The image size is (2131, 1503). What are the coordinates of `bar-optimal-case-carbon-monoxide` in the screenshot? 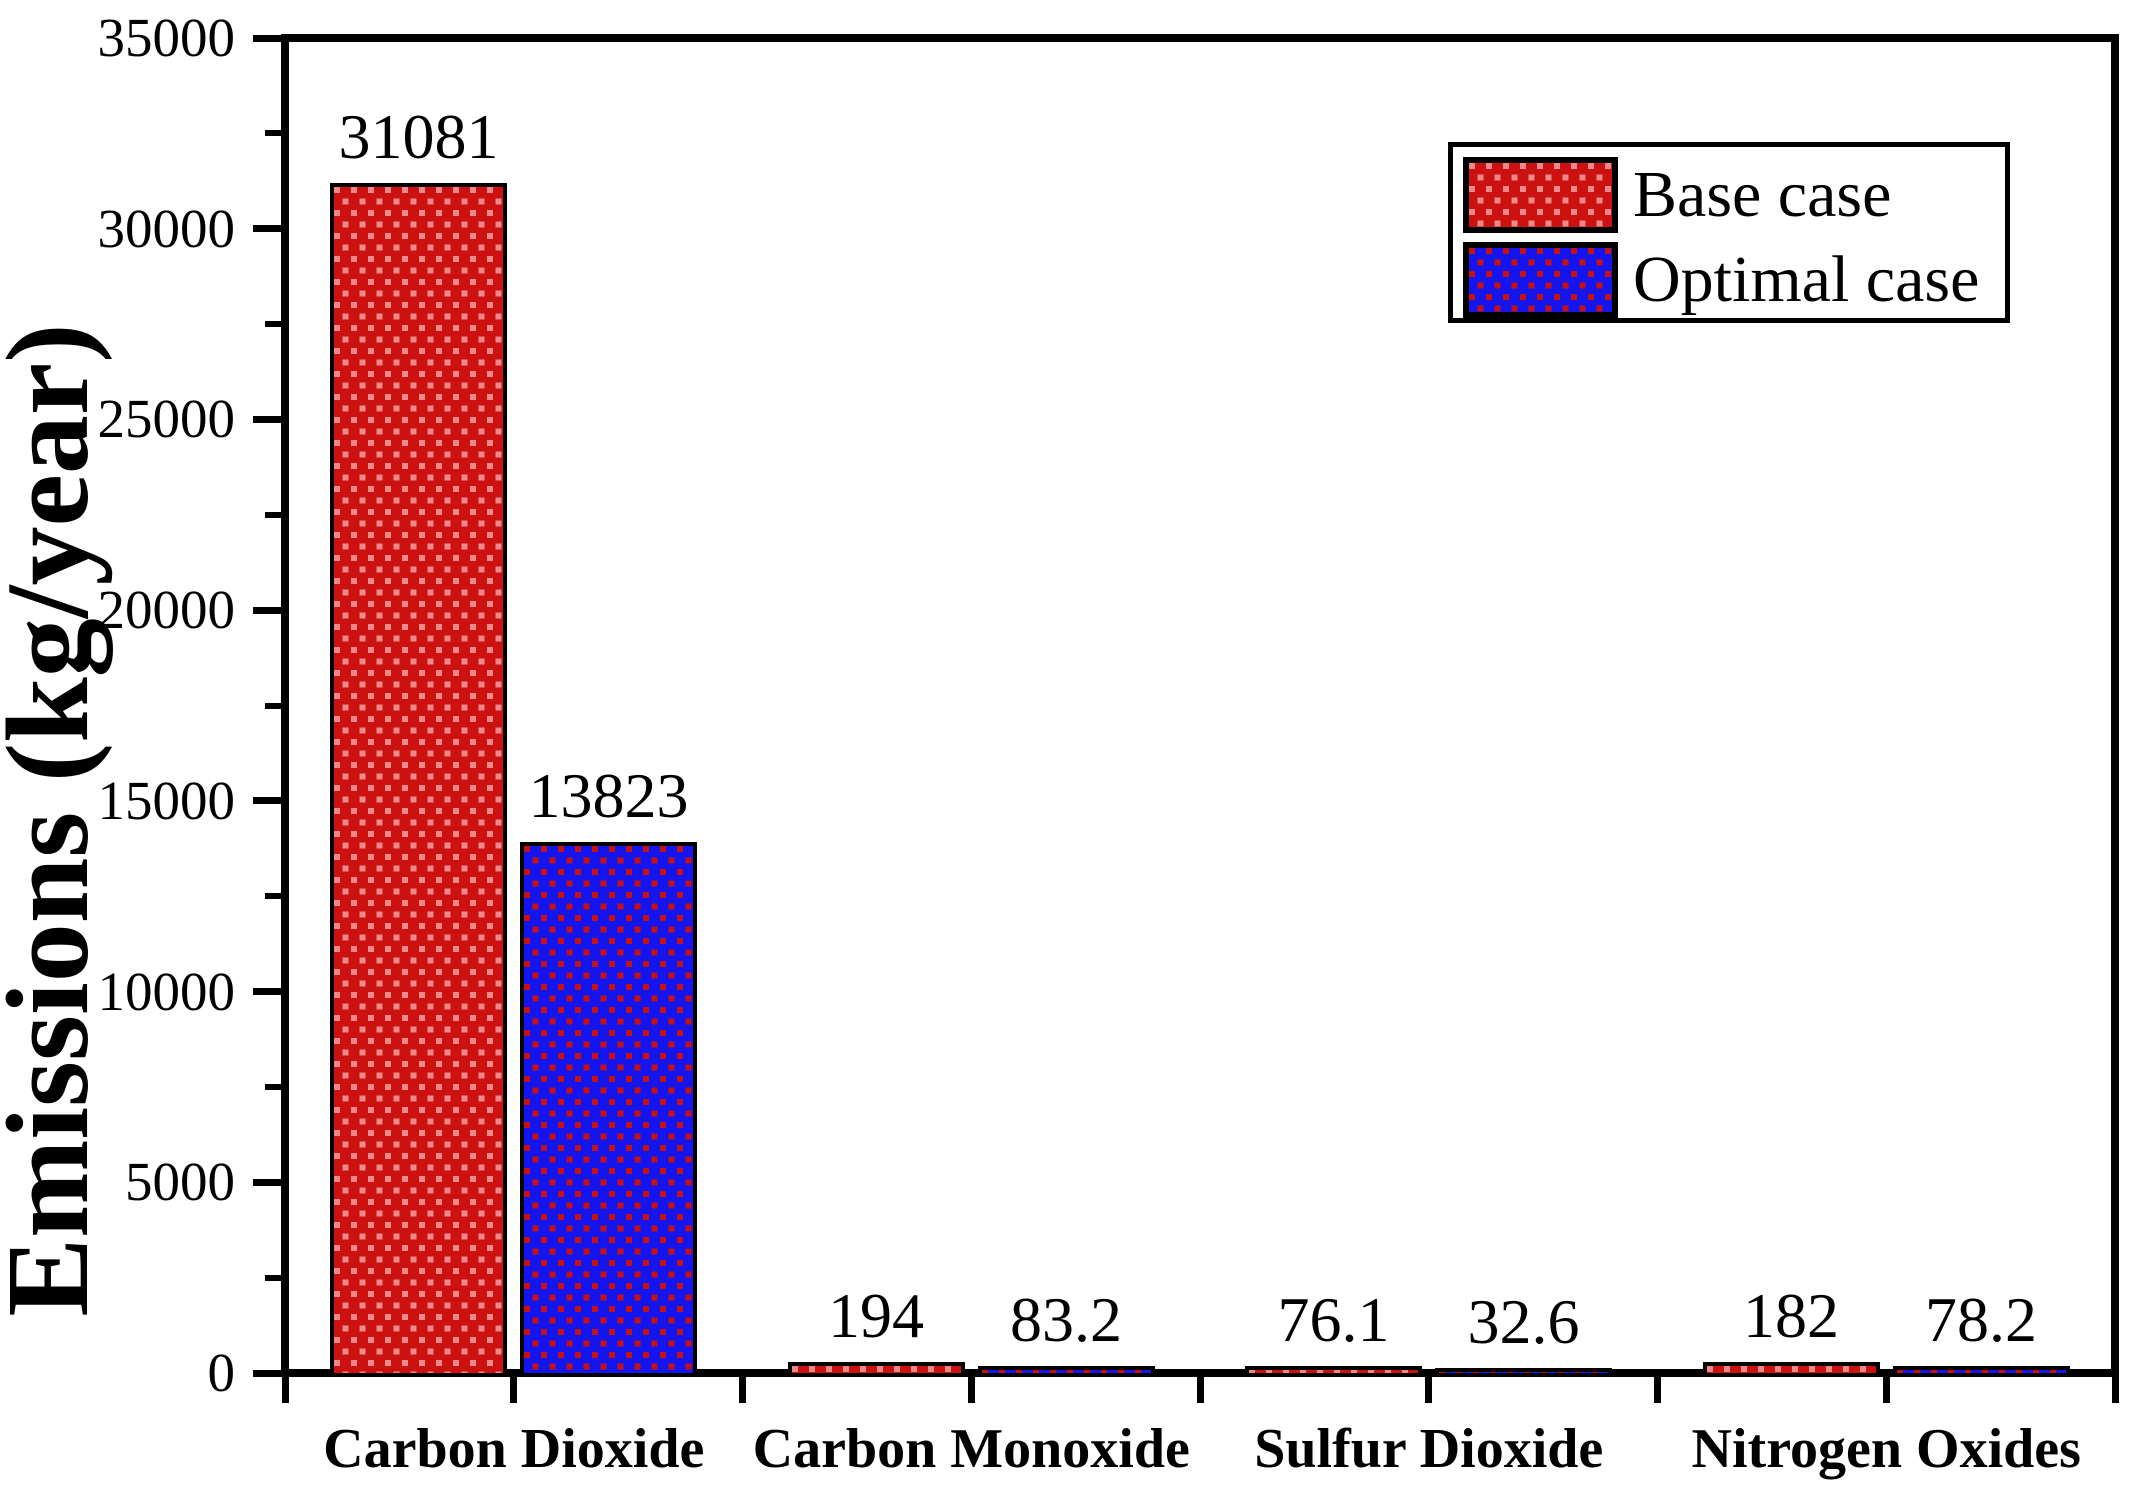 It's located at (1066, 1371).